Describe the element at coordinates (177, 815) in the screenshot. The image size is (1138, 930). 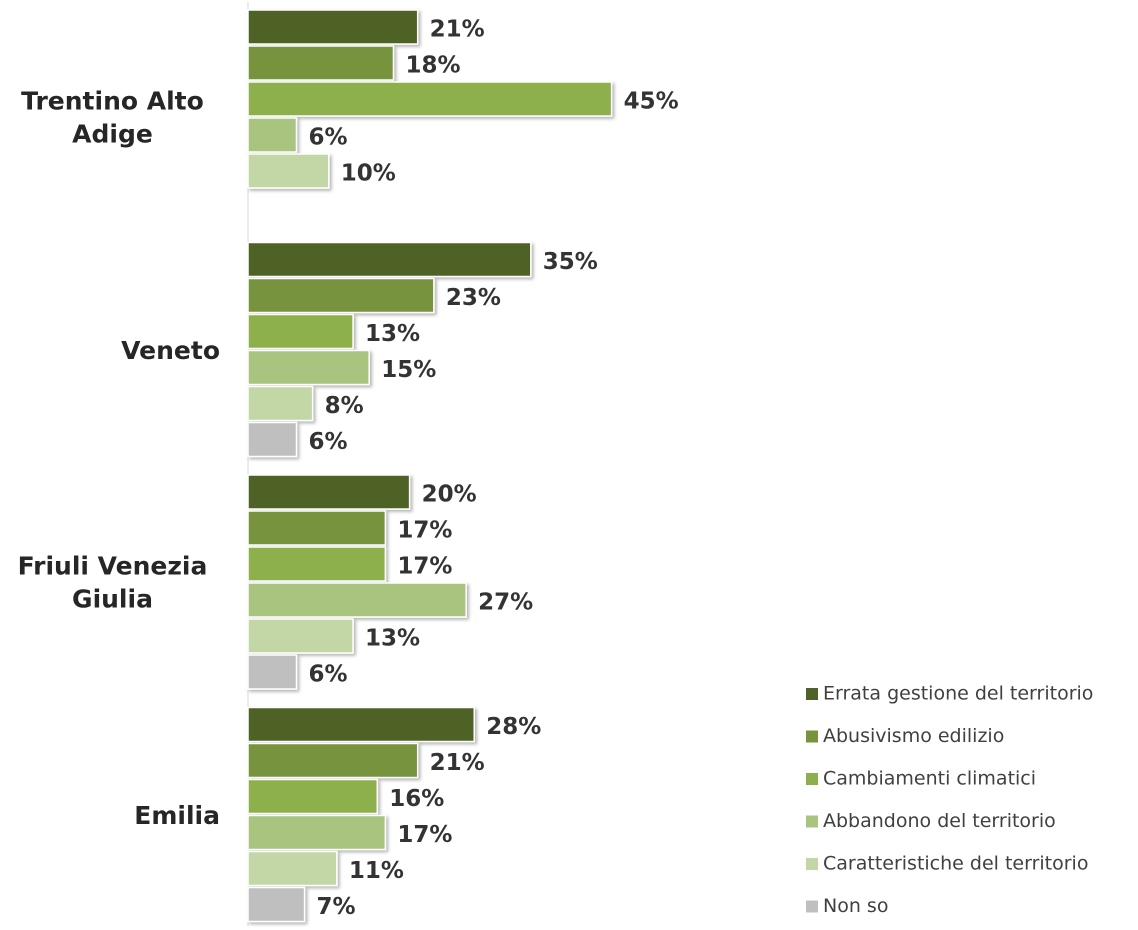
I see `category-label: Emilia` at that location.